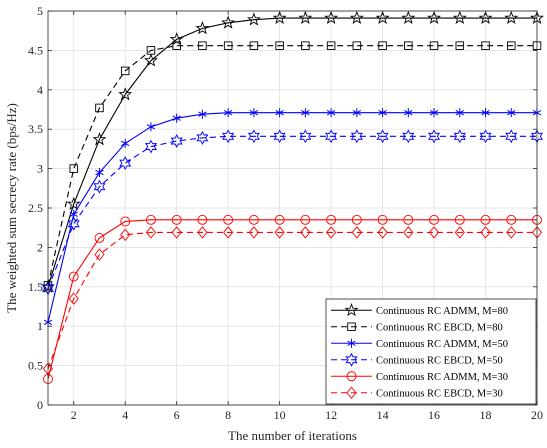  Describe the element at coordinates (40, 247) in the screenshot. I see `y-tick-label: 2` at that location.